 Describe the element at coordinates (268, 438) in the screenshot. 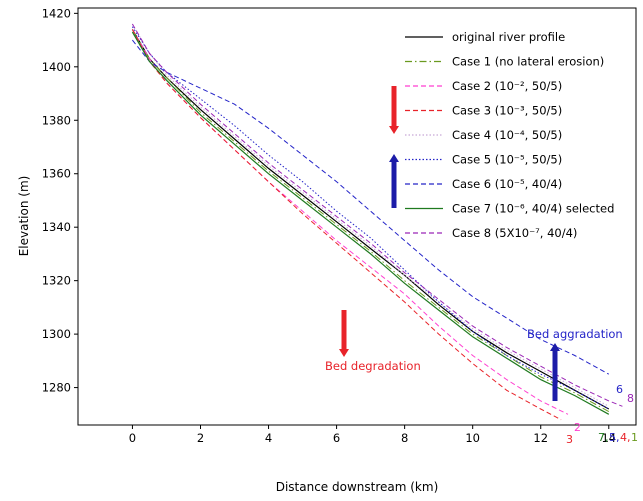

I see `x-tick-label: 4` at that location.